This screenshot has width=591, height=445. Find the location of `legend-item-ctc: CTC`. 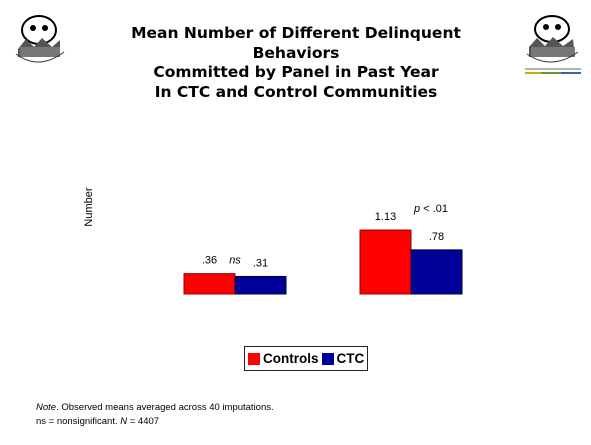

legend-item-ctc: CTC is located at coordinates (343, 358).